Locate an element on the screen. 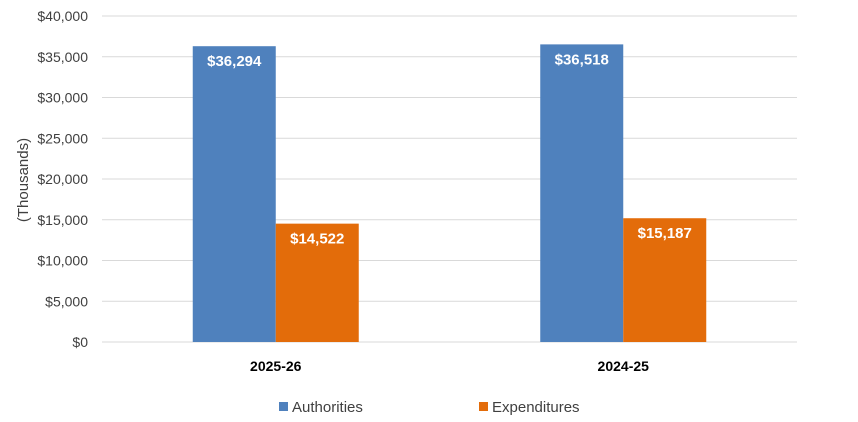 The image size is (858, 422). y-tick-label: $20,000 is located at coordinates (62, 179).